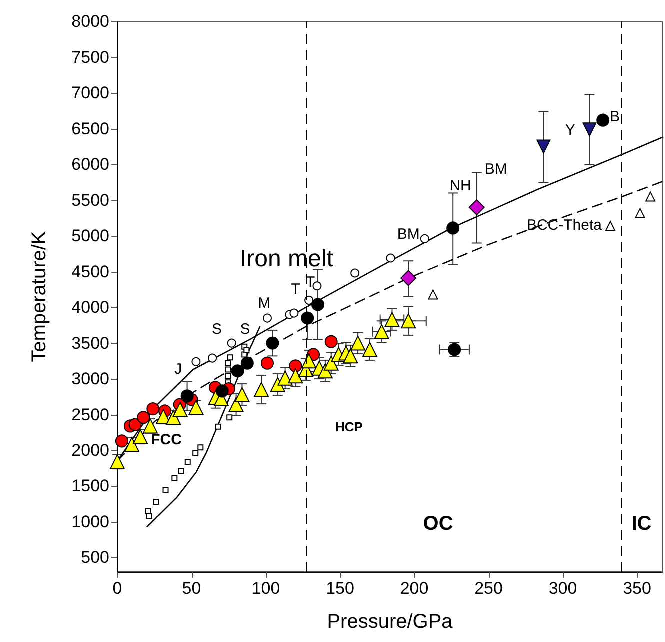 Image resolution: width=665 pixels, height=642 pixels. What do you see at coordinates (570, 130) in the screenshot?
I see `annotation: Y` at bounding box center [570, 130].